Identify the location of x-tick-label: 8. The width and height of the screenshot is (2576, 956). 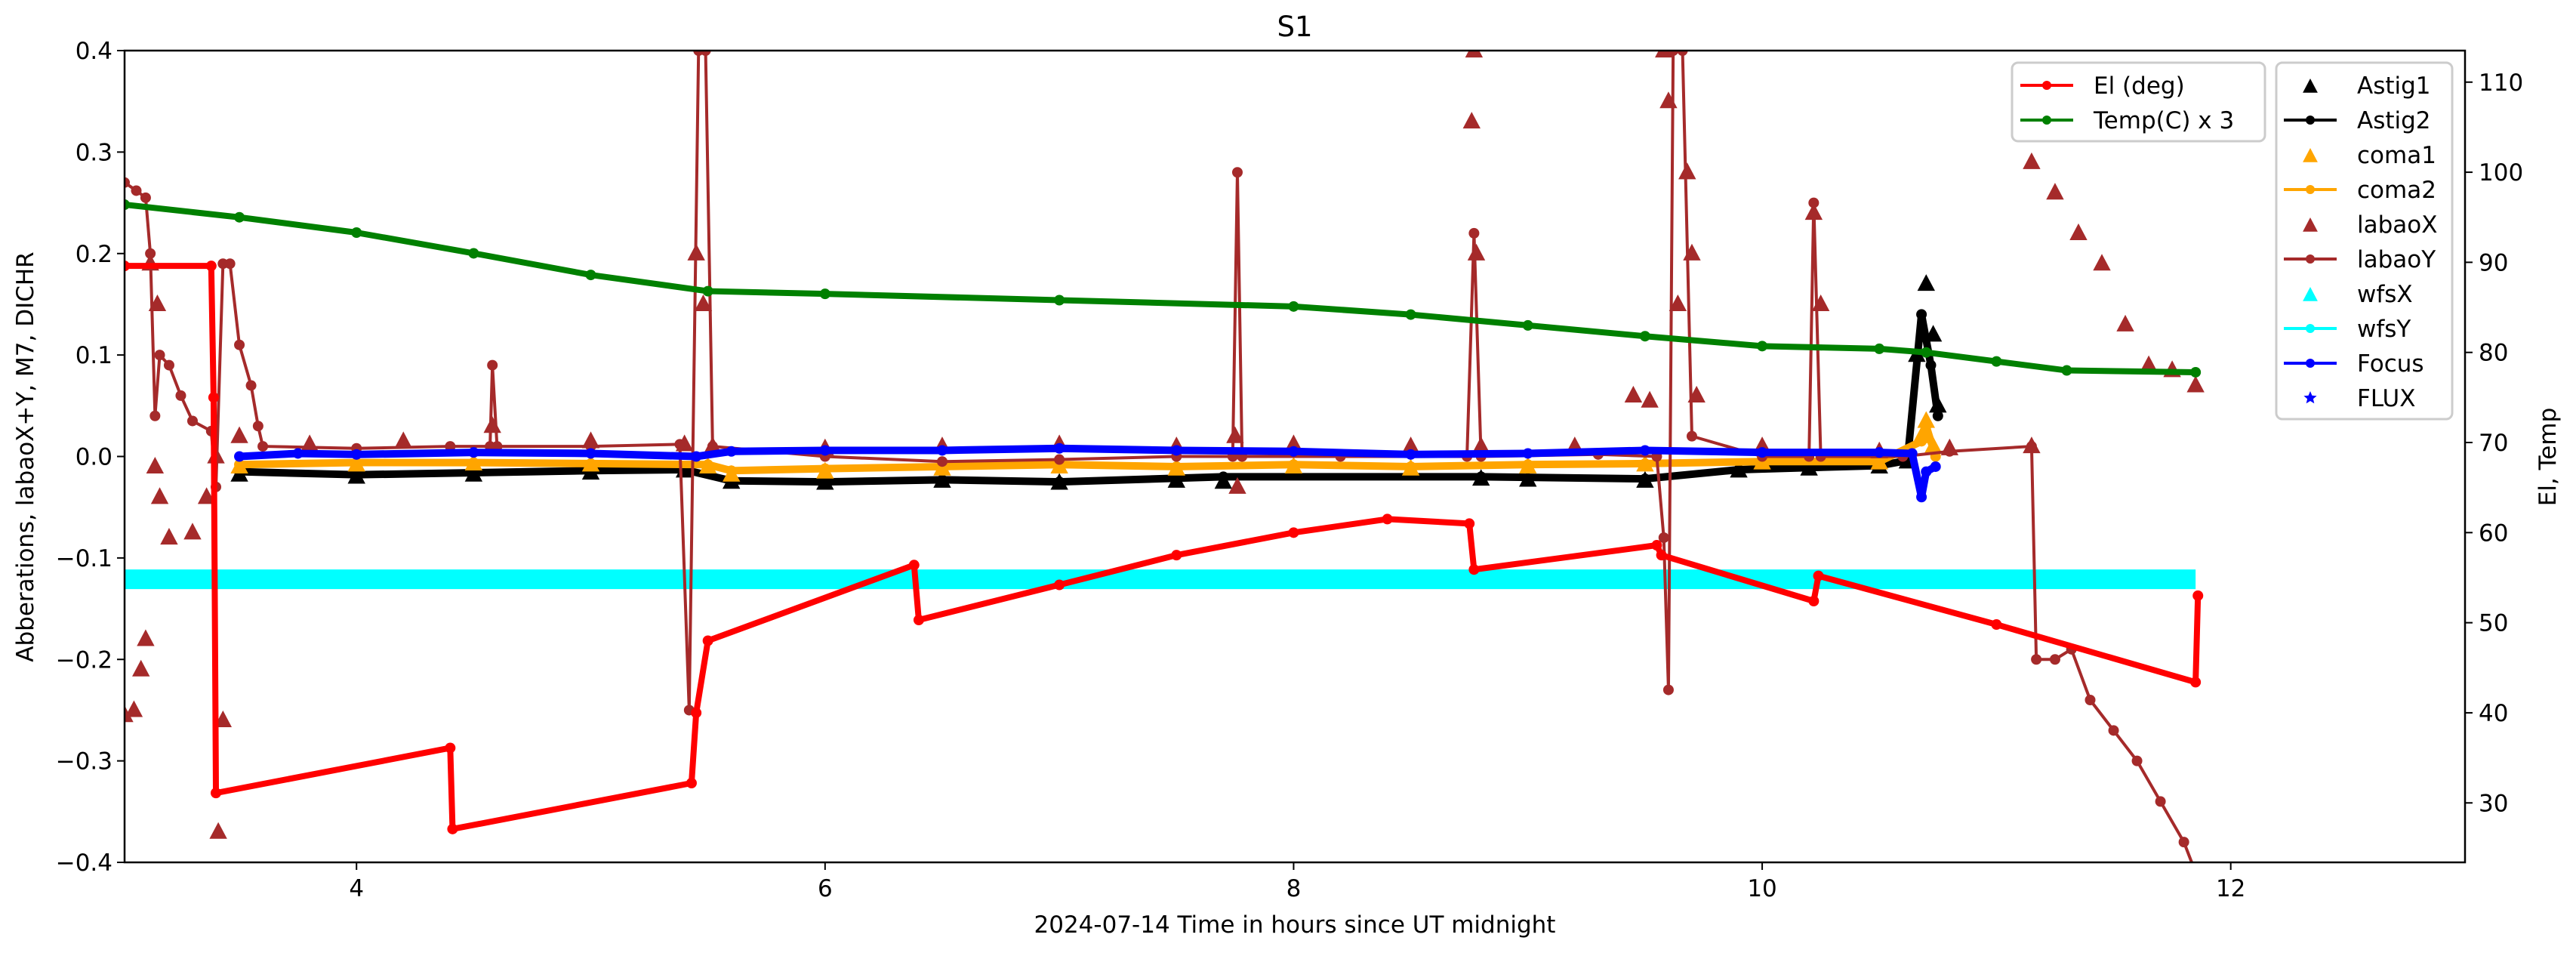
(1294, 889).